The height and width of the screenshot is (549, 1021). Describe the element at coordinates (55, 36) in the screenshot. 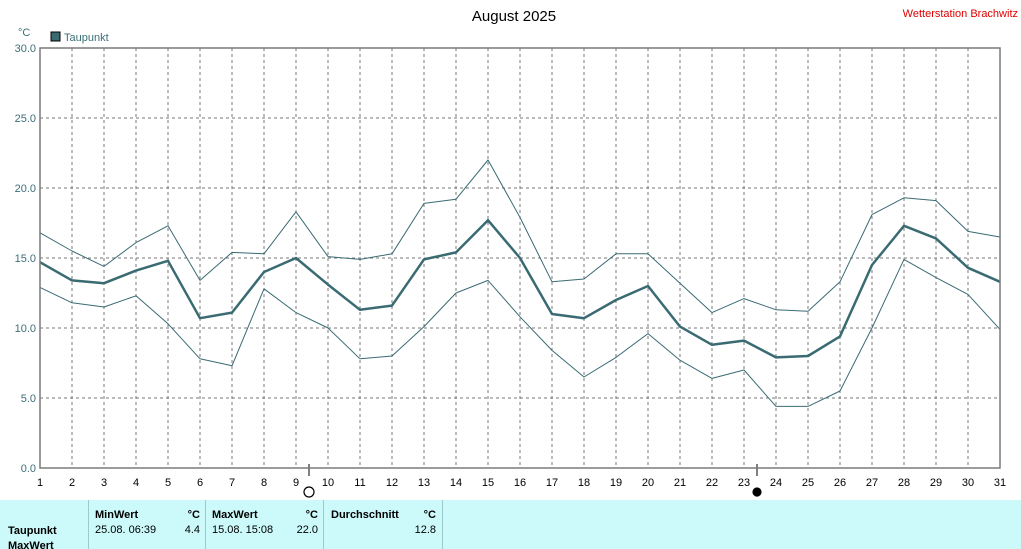

I see `legend-swatch` at that location.